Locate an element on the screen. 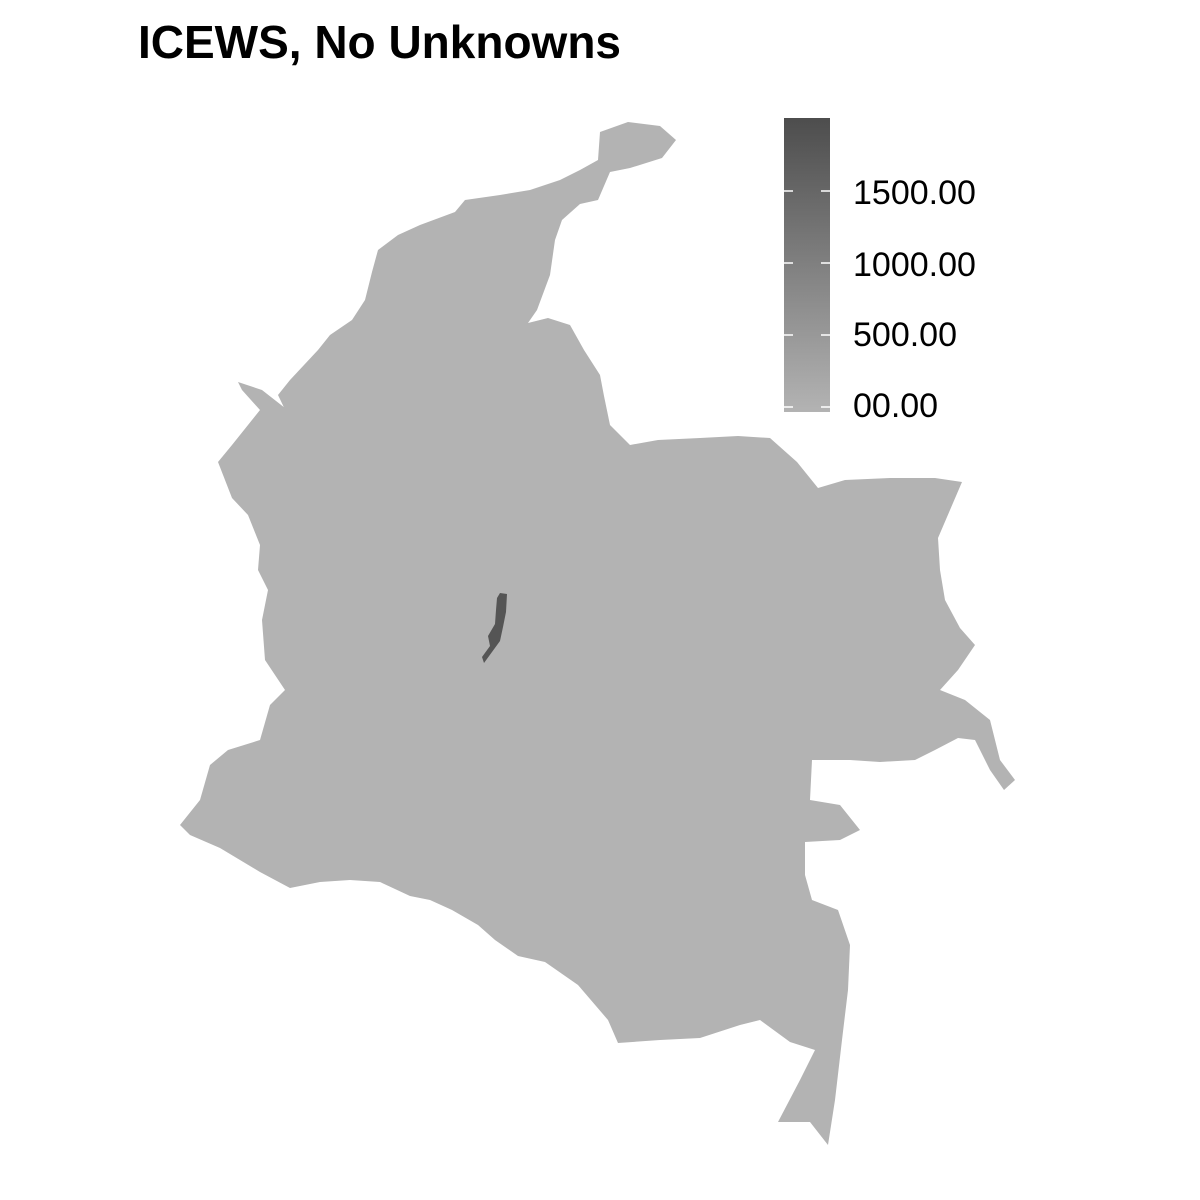  legend-label-500: 500.00 is located at coordinates (905, 335).